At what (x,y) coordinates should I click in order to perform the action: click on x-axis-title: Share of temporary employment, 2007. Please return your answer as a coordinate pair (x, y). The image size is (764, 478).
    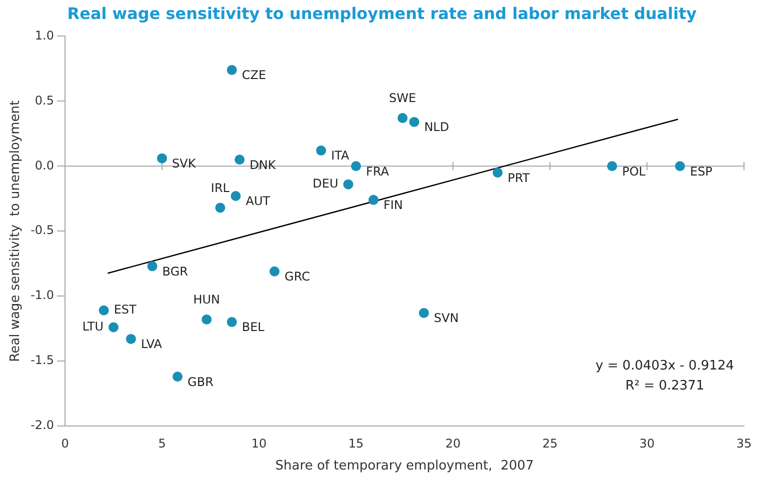
    Looking at the image, I should click on (404, 466).